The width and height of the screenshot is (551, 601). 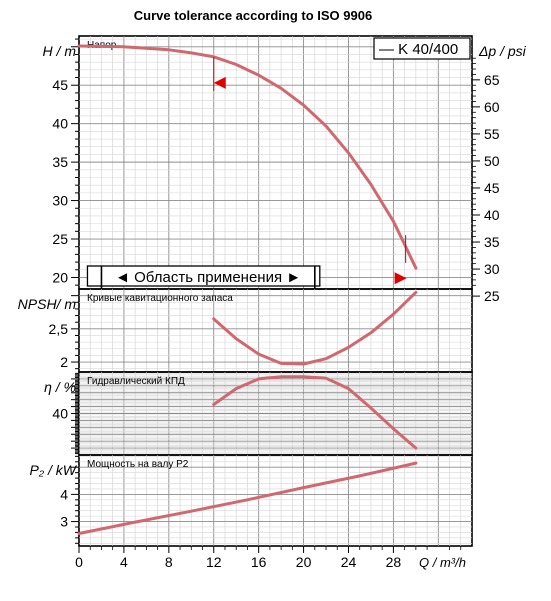 I want to click on y-tick-label: 35, so click(x=60, y=162).